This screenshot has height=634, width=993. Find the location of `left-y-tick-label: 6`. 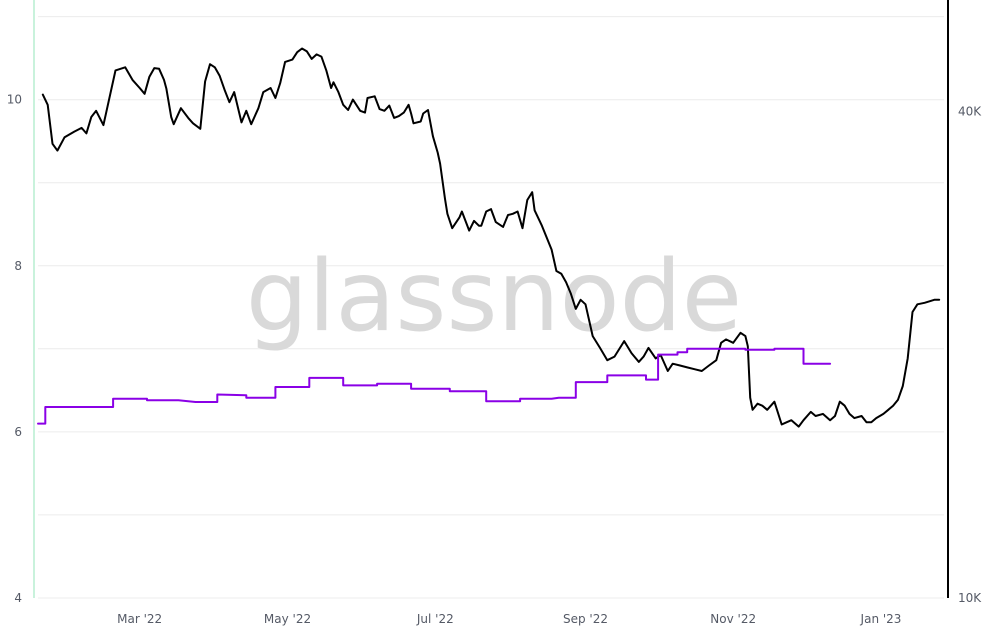

left-y-tick-label: 6 is located at coordinates (18, 432).